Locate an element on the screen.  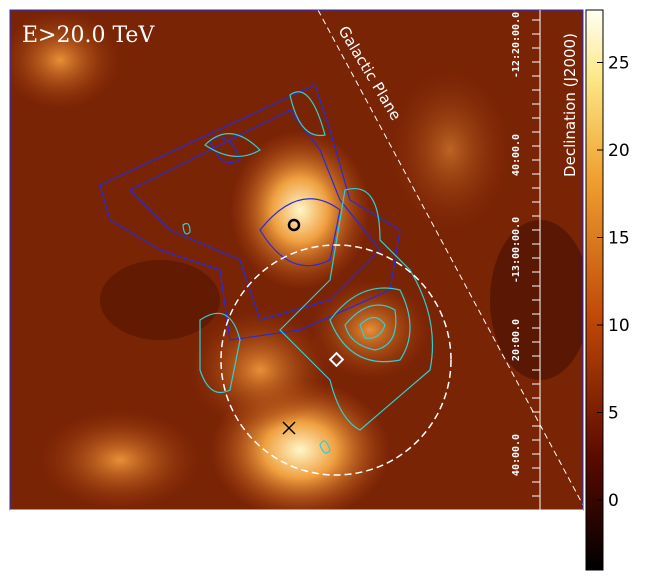
marker-cross is located at coordinates (289, 428).